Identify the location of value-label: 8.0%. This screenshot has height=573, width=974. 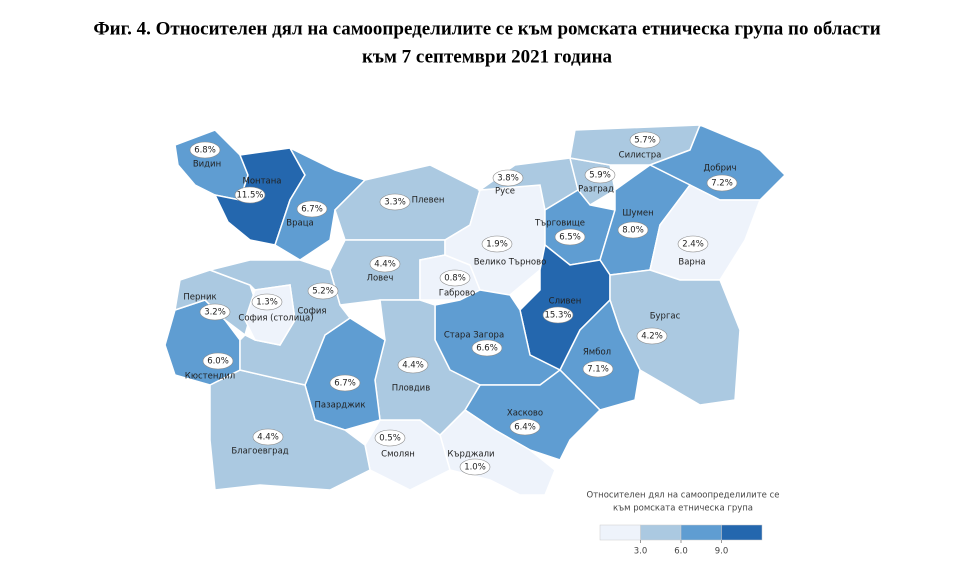
(633, 231).